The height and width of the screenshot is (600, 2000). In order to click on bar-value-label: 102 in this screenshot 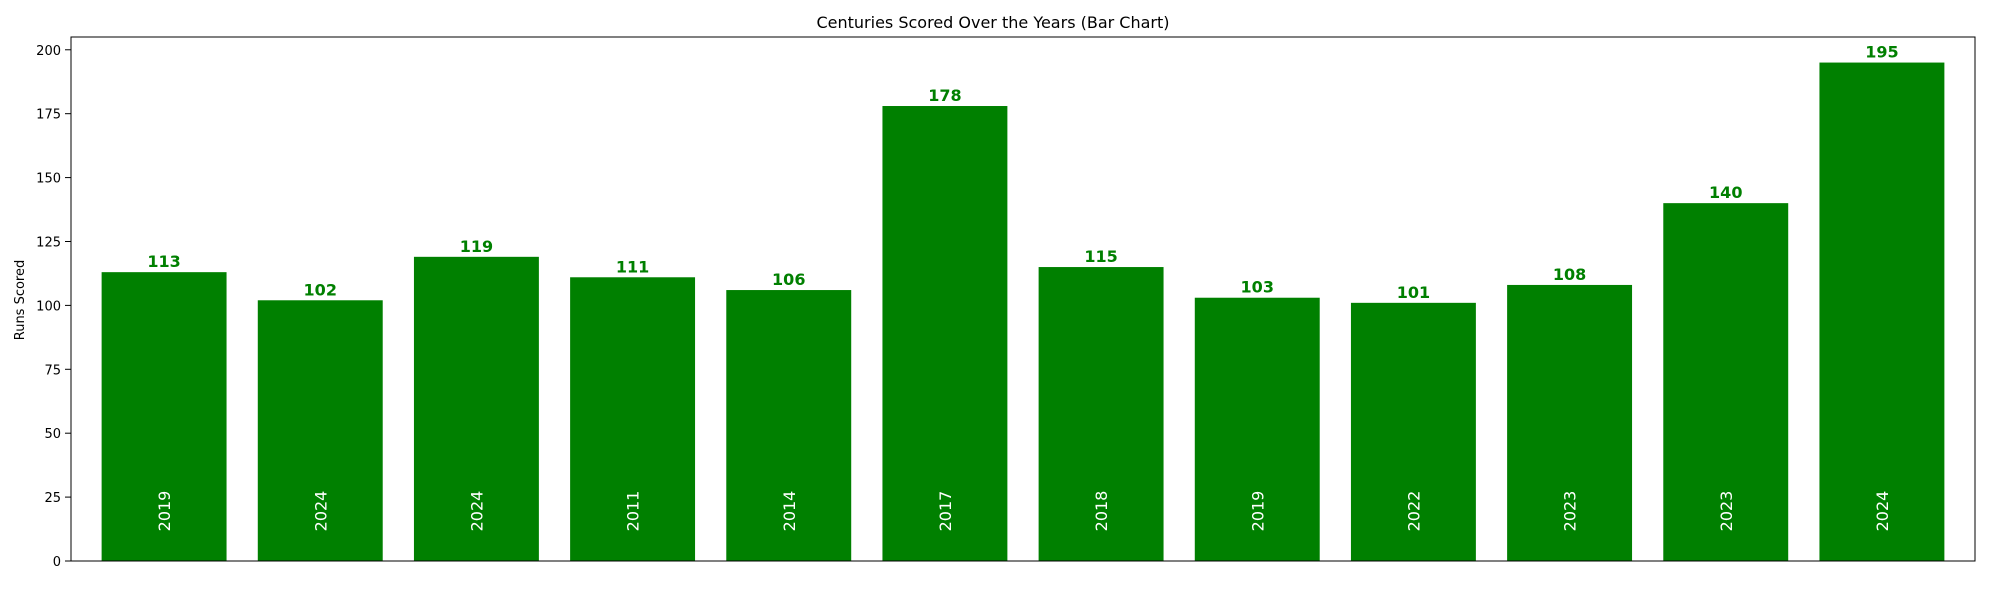, I will do `click(320, 289)`.